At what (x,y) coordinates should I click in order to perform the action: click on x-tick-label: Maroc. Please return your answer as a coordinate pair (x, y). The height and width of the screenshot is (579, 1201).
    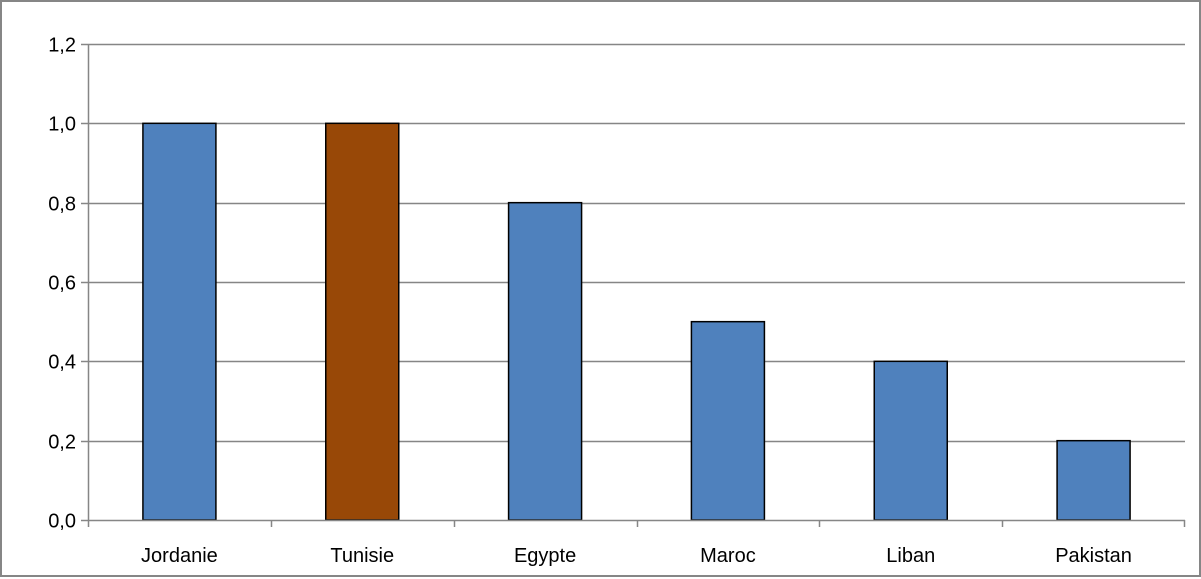
    Looking at the image, I should click on (728, 556).